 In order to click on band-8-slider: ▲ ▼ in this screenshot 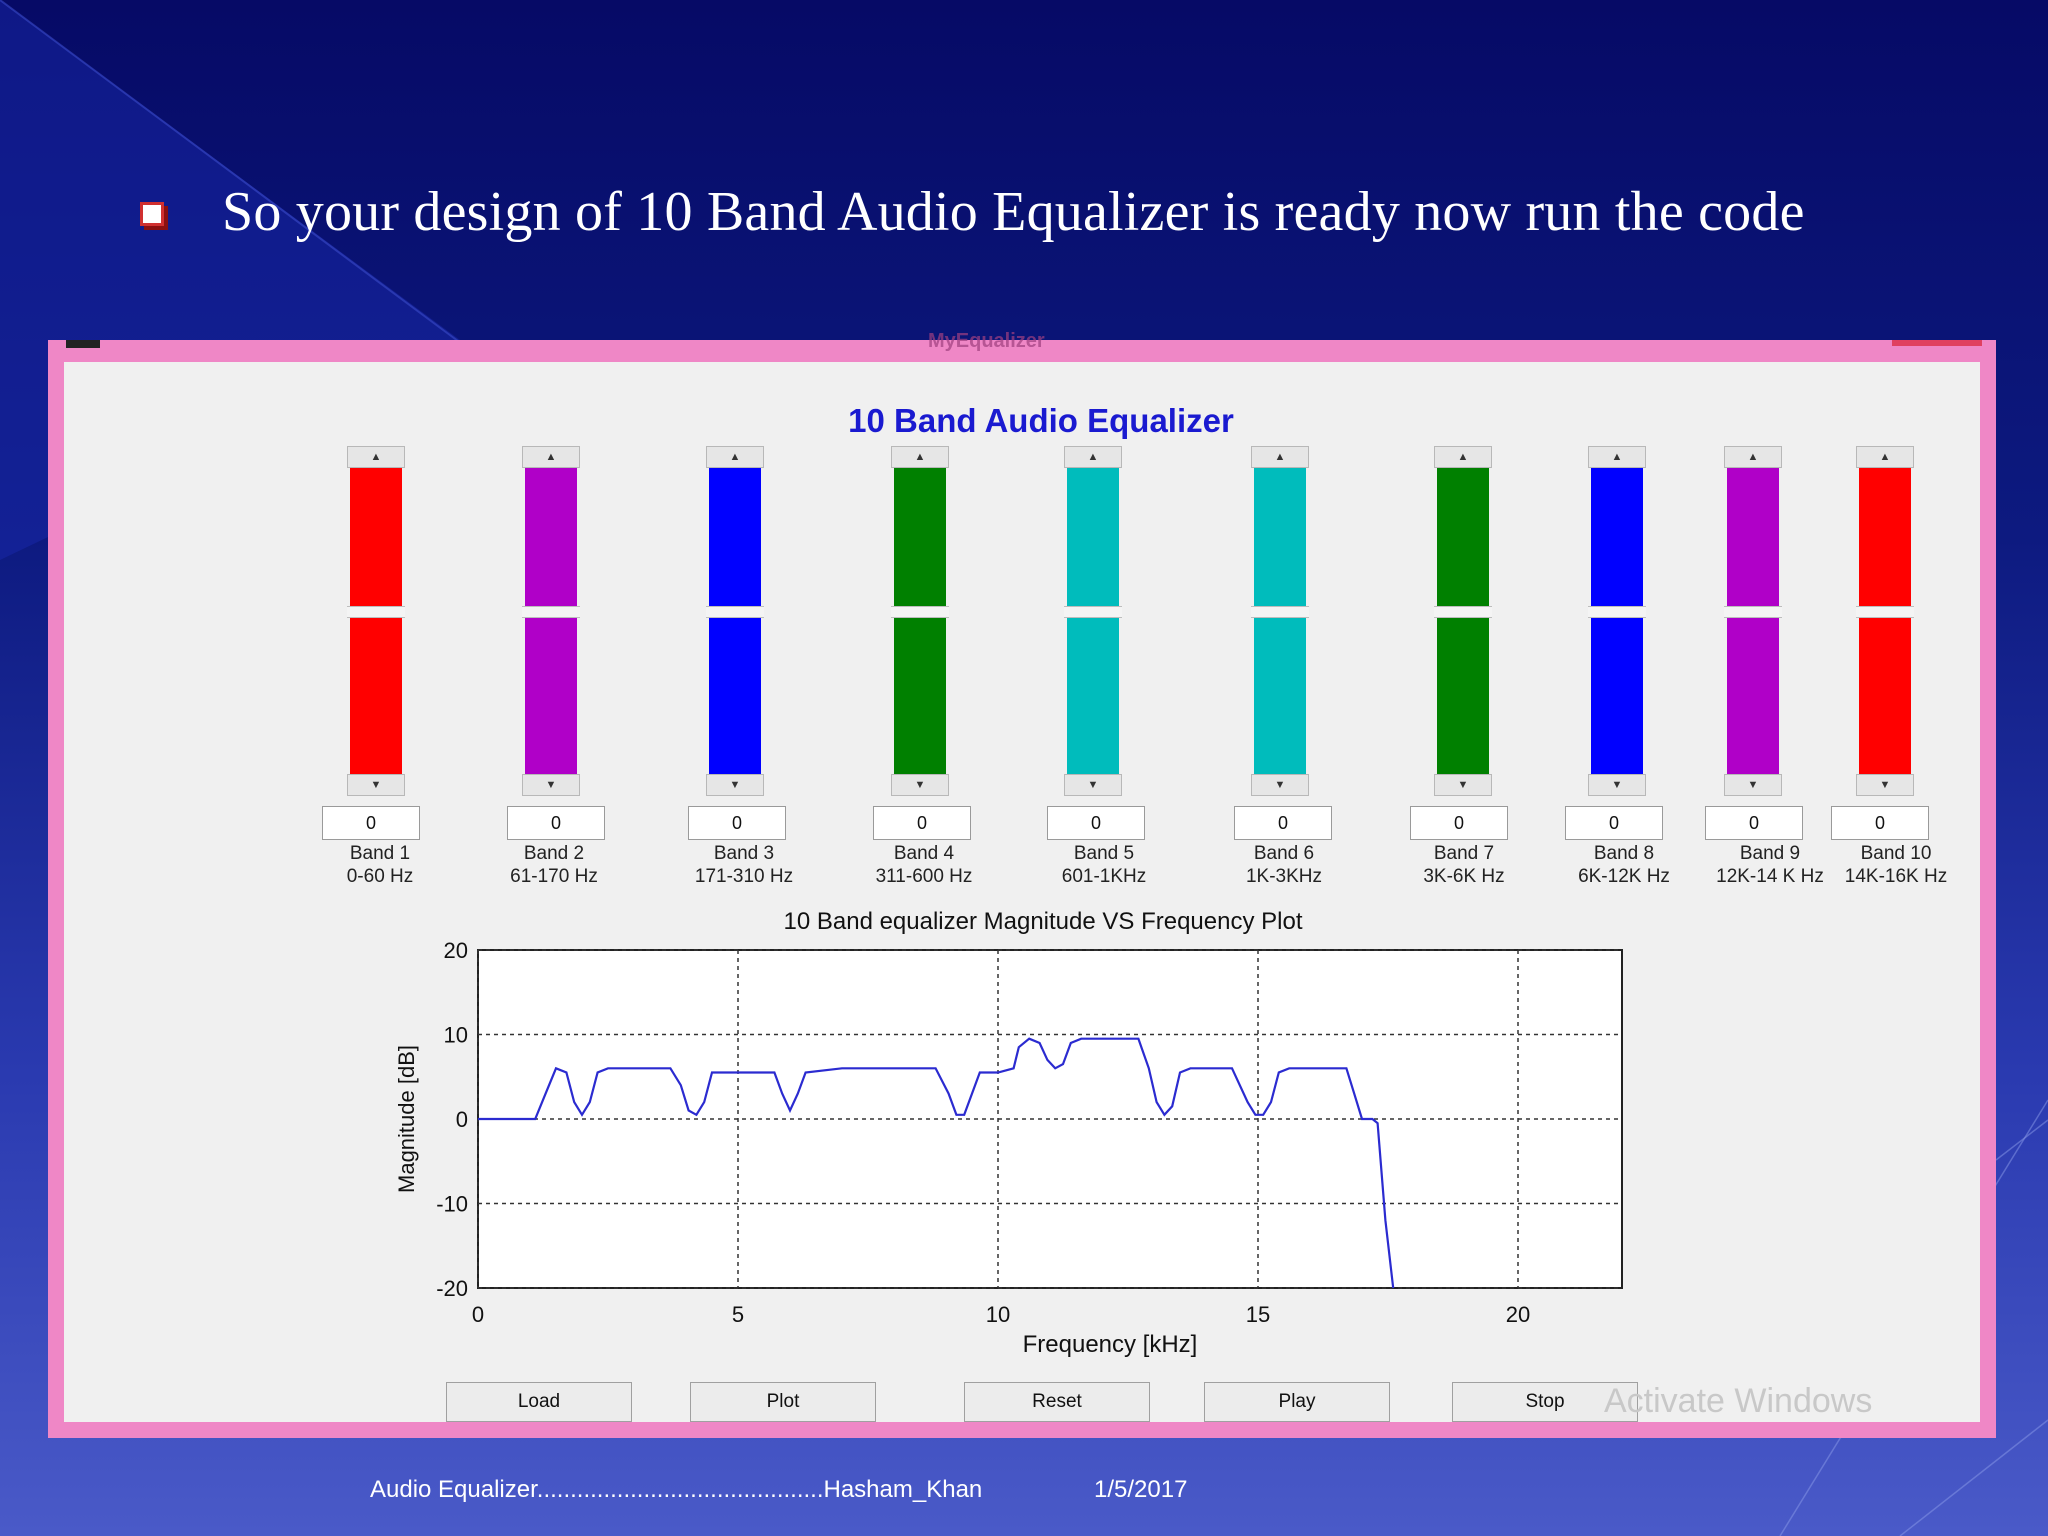, I will do `click(1617, 621)`.